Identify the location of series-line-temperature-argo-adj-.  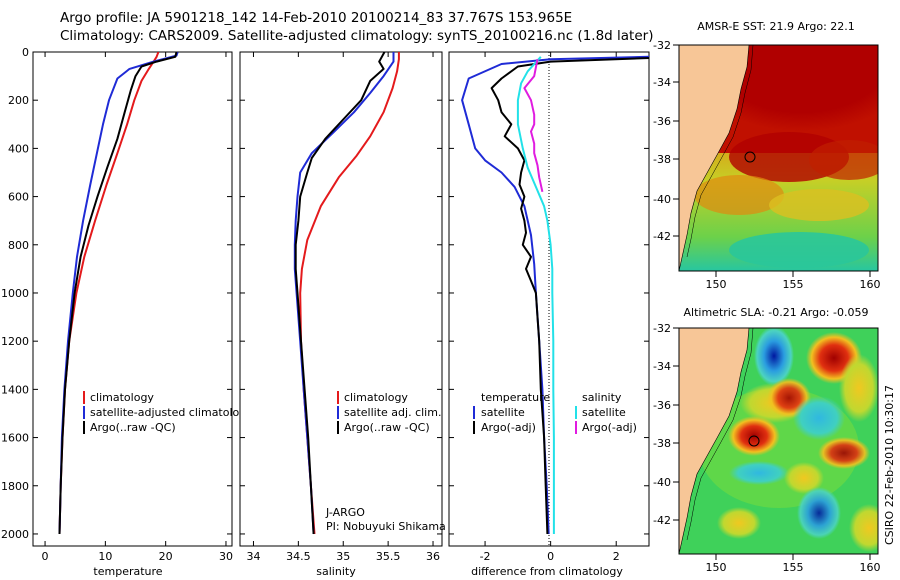
(569, 296).